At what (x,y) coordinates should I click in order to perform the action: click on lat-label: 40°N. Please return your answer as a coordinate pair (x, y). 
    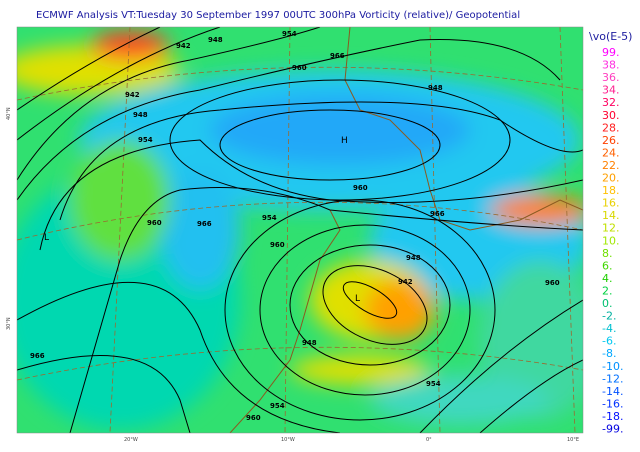
    Looking at the image, I should click on (9, 113).